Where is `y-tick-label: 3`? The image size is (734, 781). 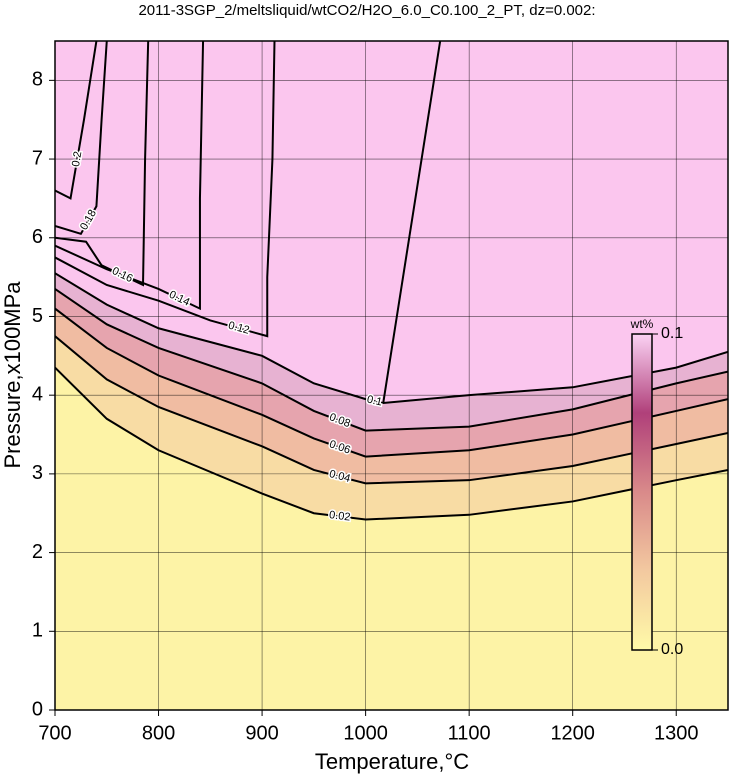 y-tick-label: 3 is located at coordinates (37, 473).